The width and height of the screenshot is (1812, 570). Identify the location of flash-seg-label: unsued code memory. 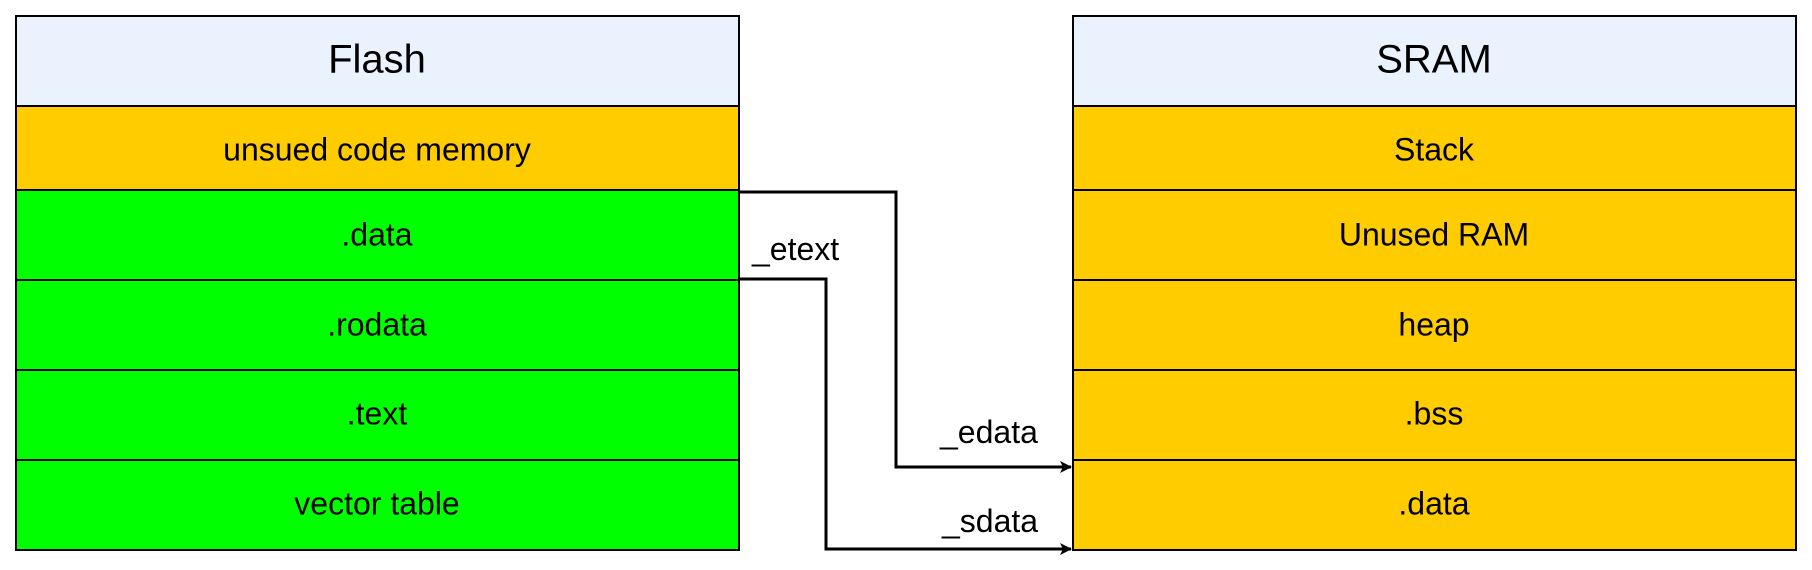
(377, 149).